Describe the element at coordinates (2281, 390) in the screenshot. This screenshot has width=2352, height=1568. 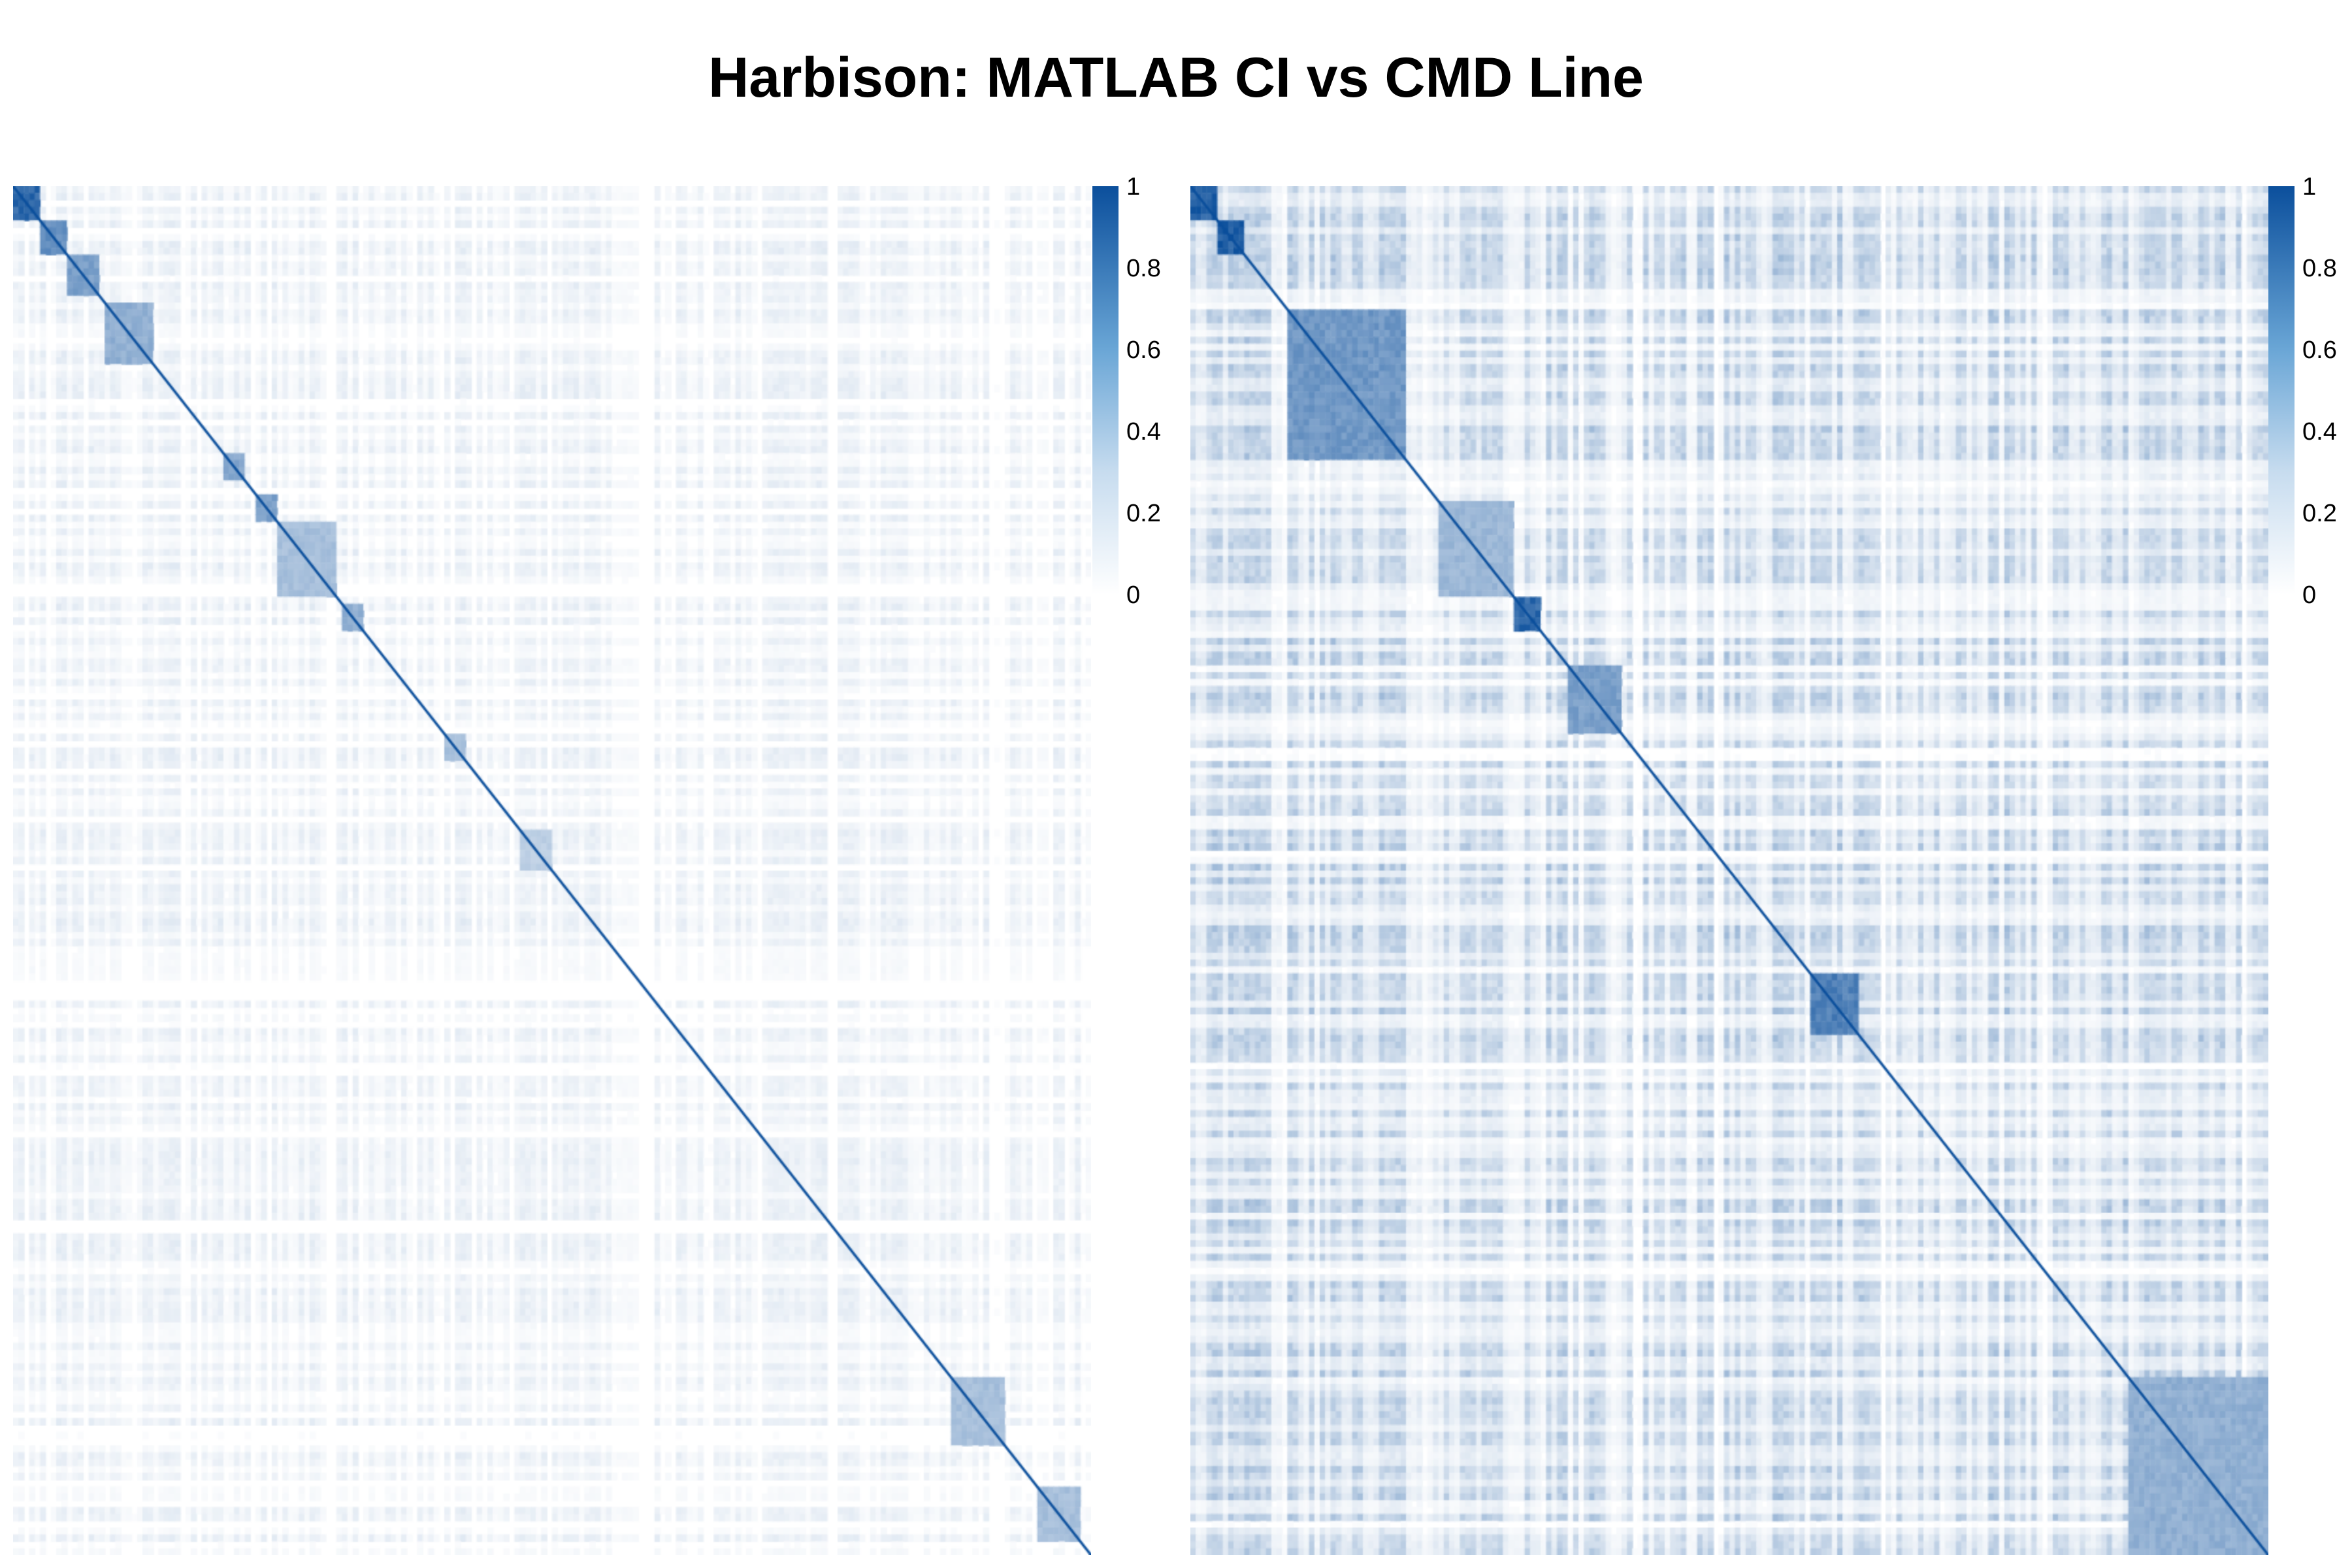
I see `colorbar-gradient-right` at that location.